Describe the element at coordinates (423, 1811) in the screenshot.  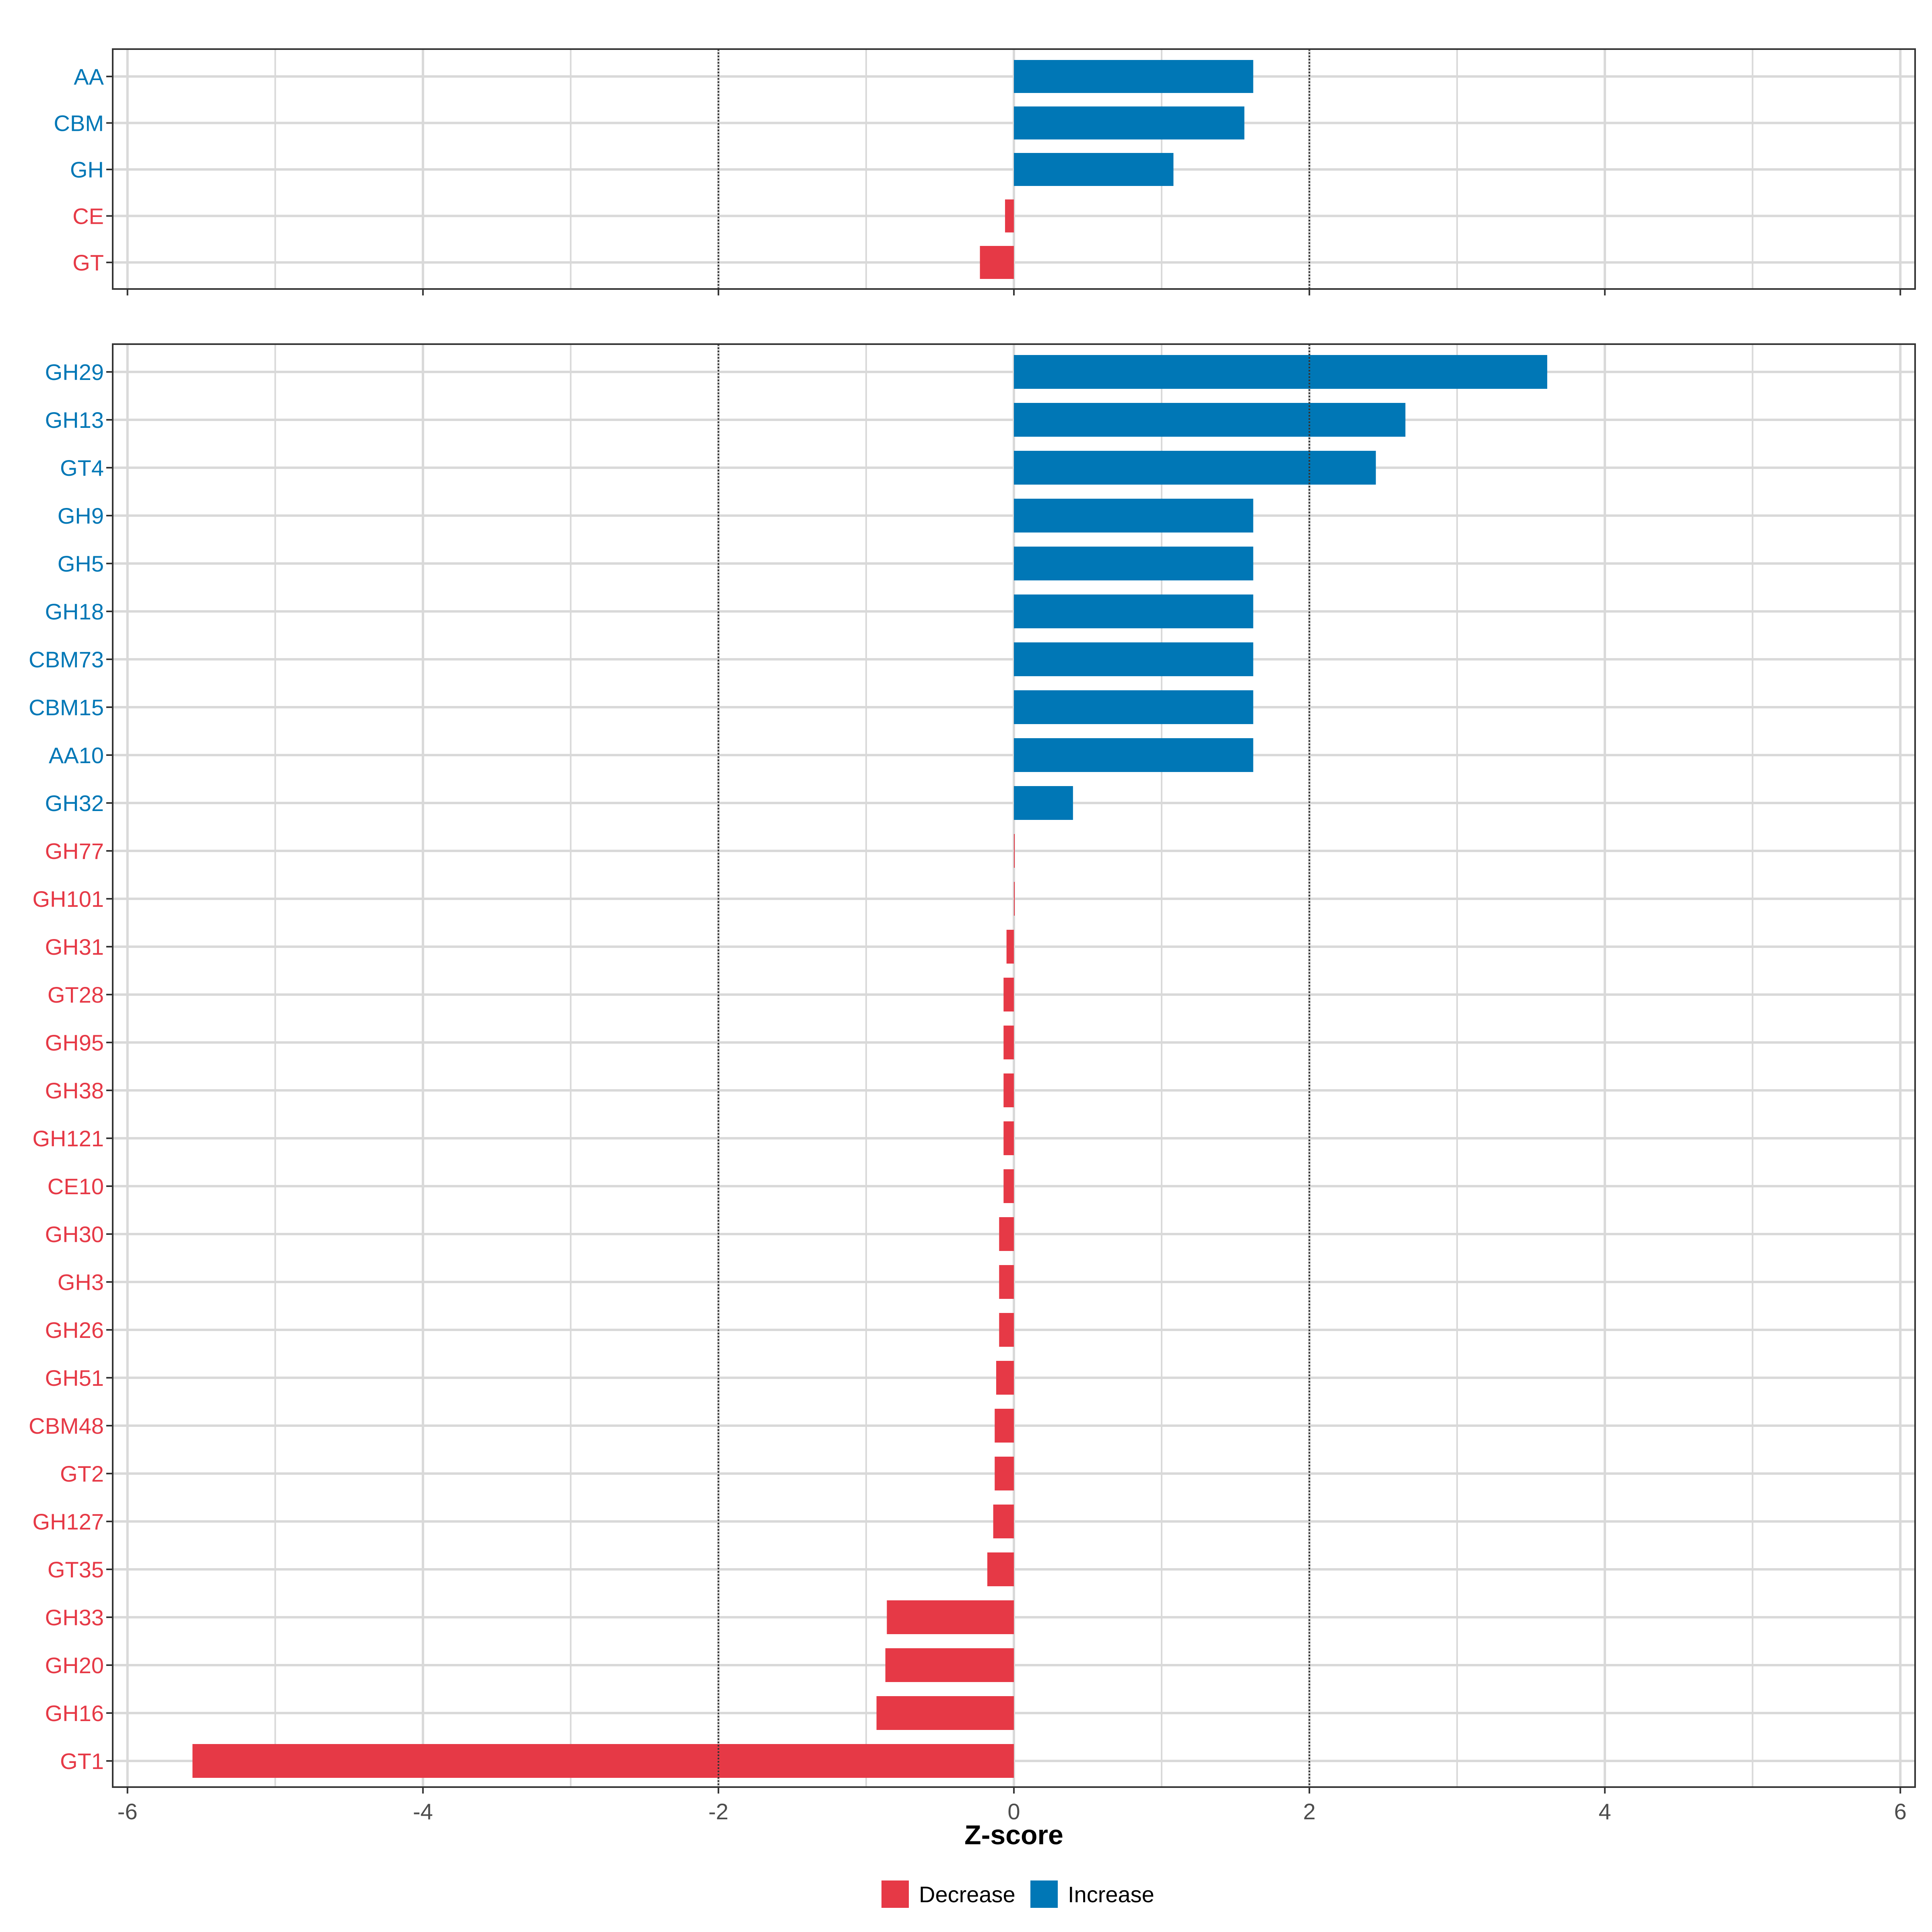
I see `x-tick-label: -4` at that location.